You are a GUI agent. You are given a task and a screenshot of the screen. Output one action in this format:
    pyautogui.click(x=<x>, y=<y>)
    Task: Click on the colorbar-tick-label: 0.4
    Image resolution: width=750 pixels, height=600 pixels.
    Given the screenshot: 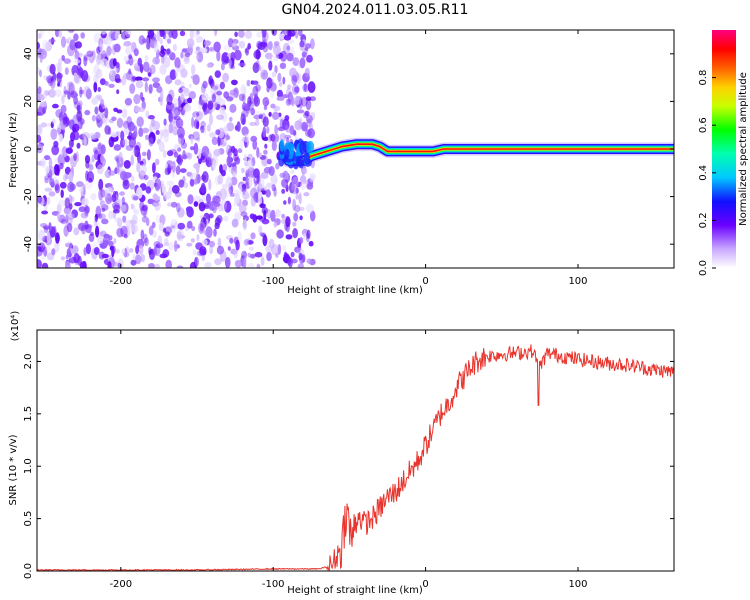 What is the action you would take?
    pyautogui.click(x=703, y=173)
    